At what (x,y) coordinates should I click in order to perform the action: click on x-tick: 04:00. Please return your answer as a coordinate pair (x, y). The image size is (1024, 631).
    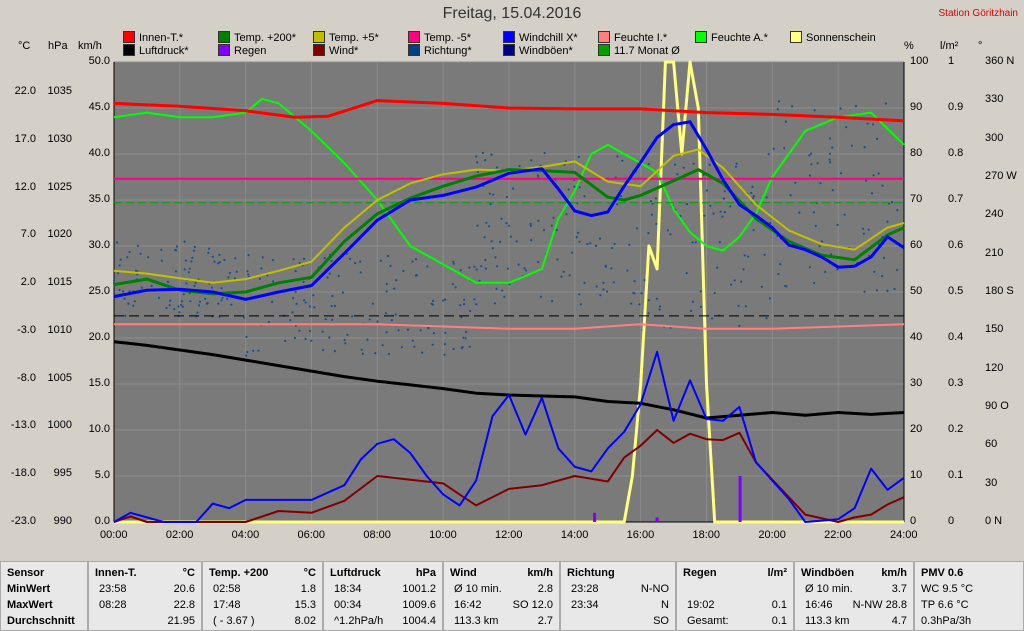
    Looking at the image, I should click on (245, 535).